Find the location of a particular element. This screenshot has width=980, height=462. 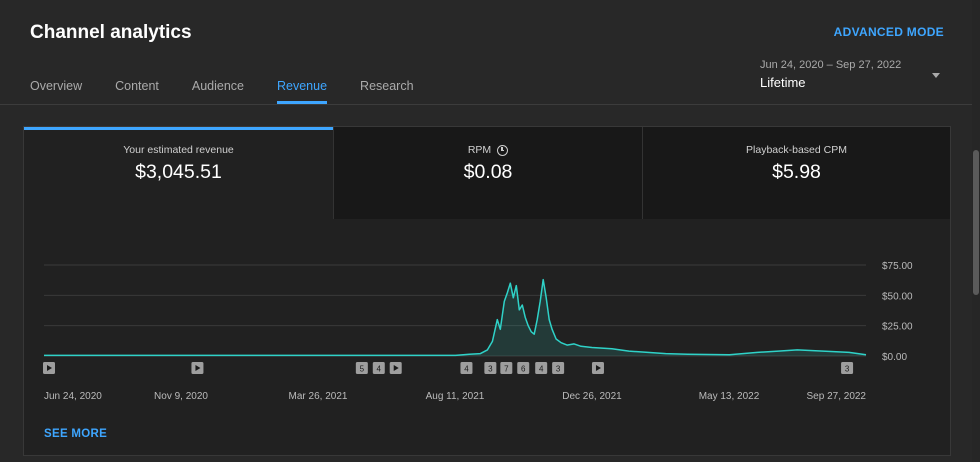

y-tick-label: $25.00 is located at coordinates (897, 327).